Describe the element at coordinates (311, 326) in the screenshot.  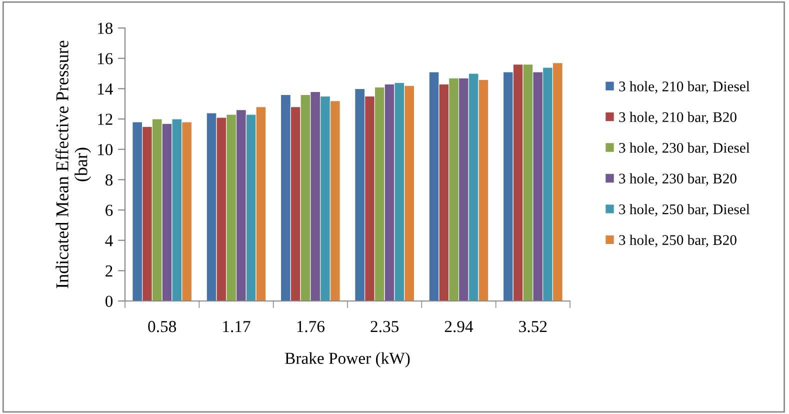
I see `x-tick-label: 1.76` at that location.